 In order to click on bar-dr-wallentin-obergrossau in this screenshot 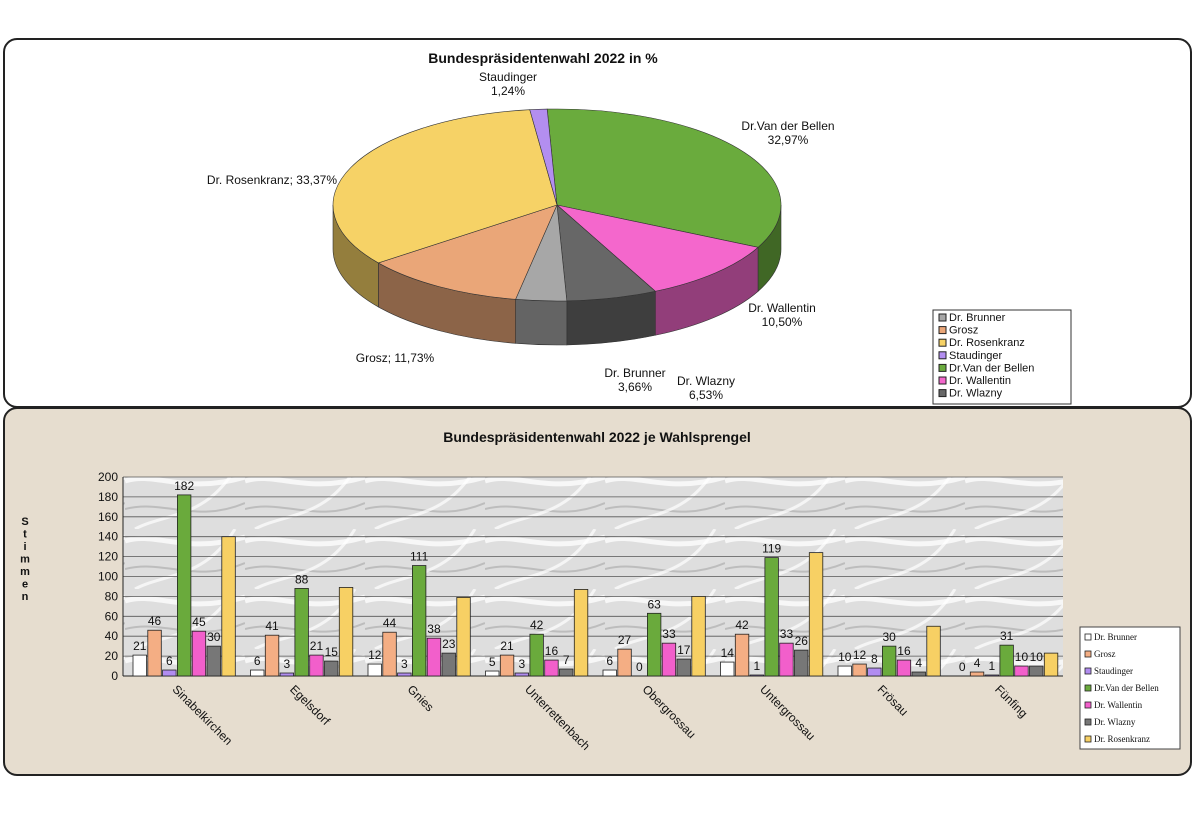, I will do `click(669, 659)`.